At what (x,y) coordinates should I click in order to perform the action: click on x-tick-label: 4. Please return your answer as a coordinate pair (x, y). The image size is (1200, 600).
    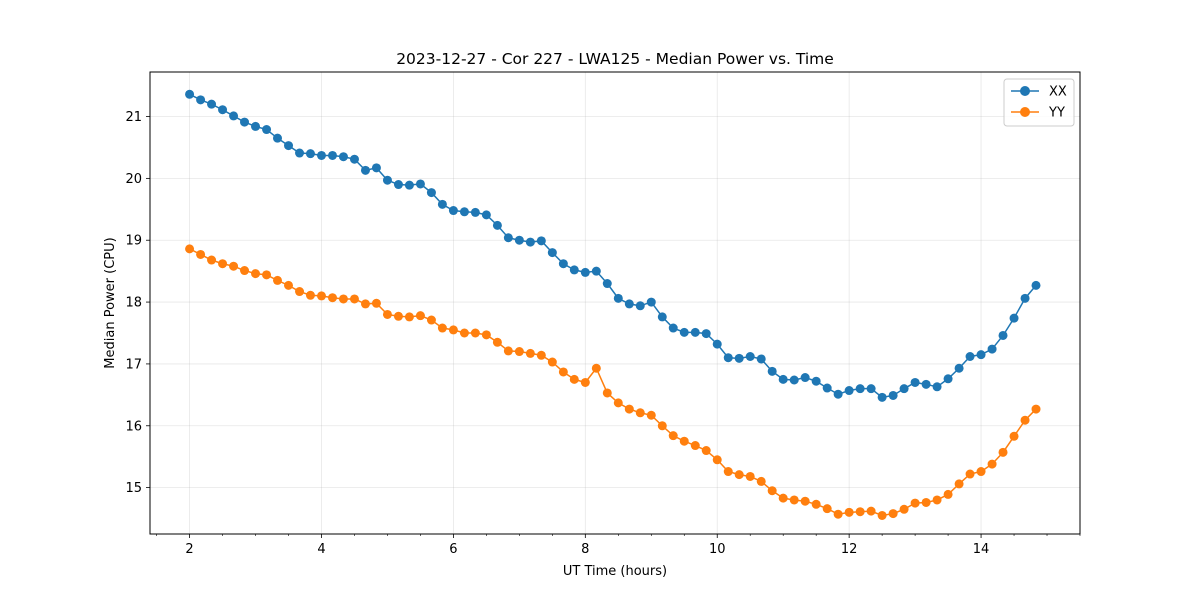
    Looking at the image, I should click on (321, 549).